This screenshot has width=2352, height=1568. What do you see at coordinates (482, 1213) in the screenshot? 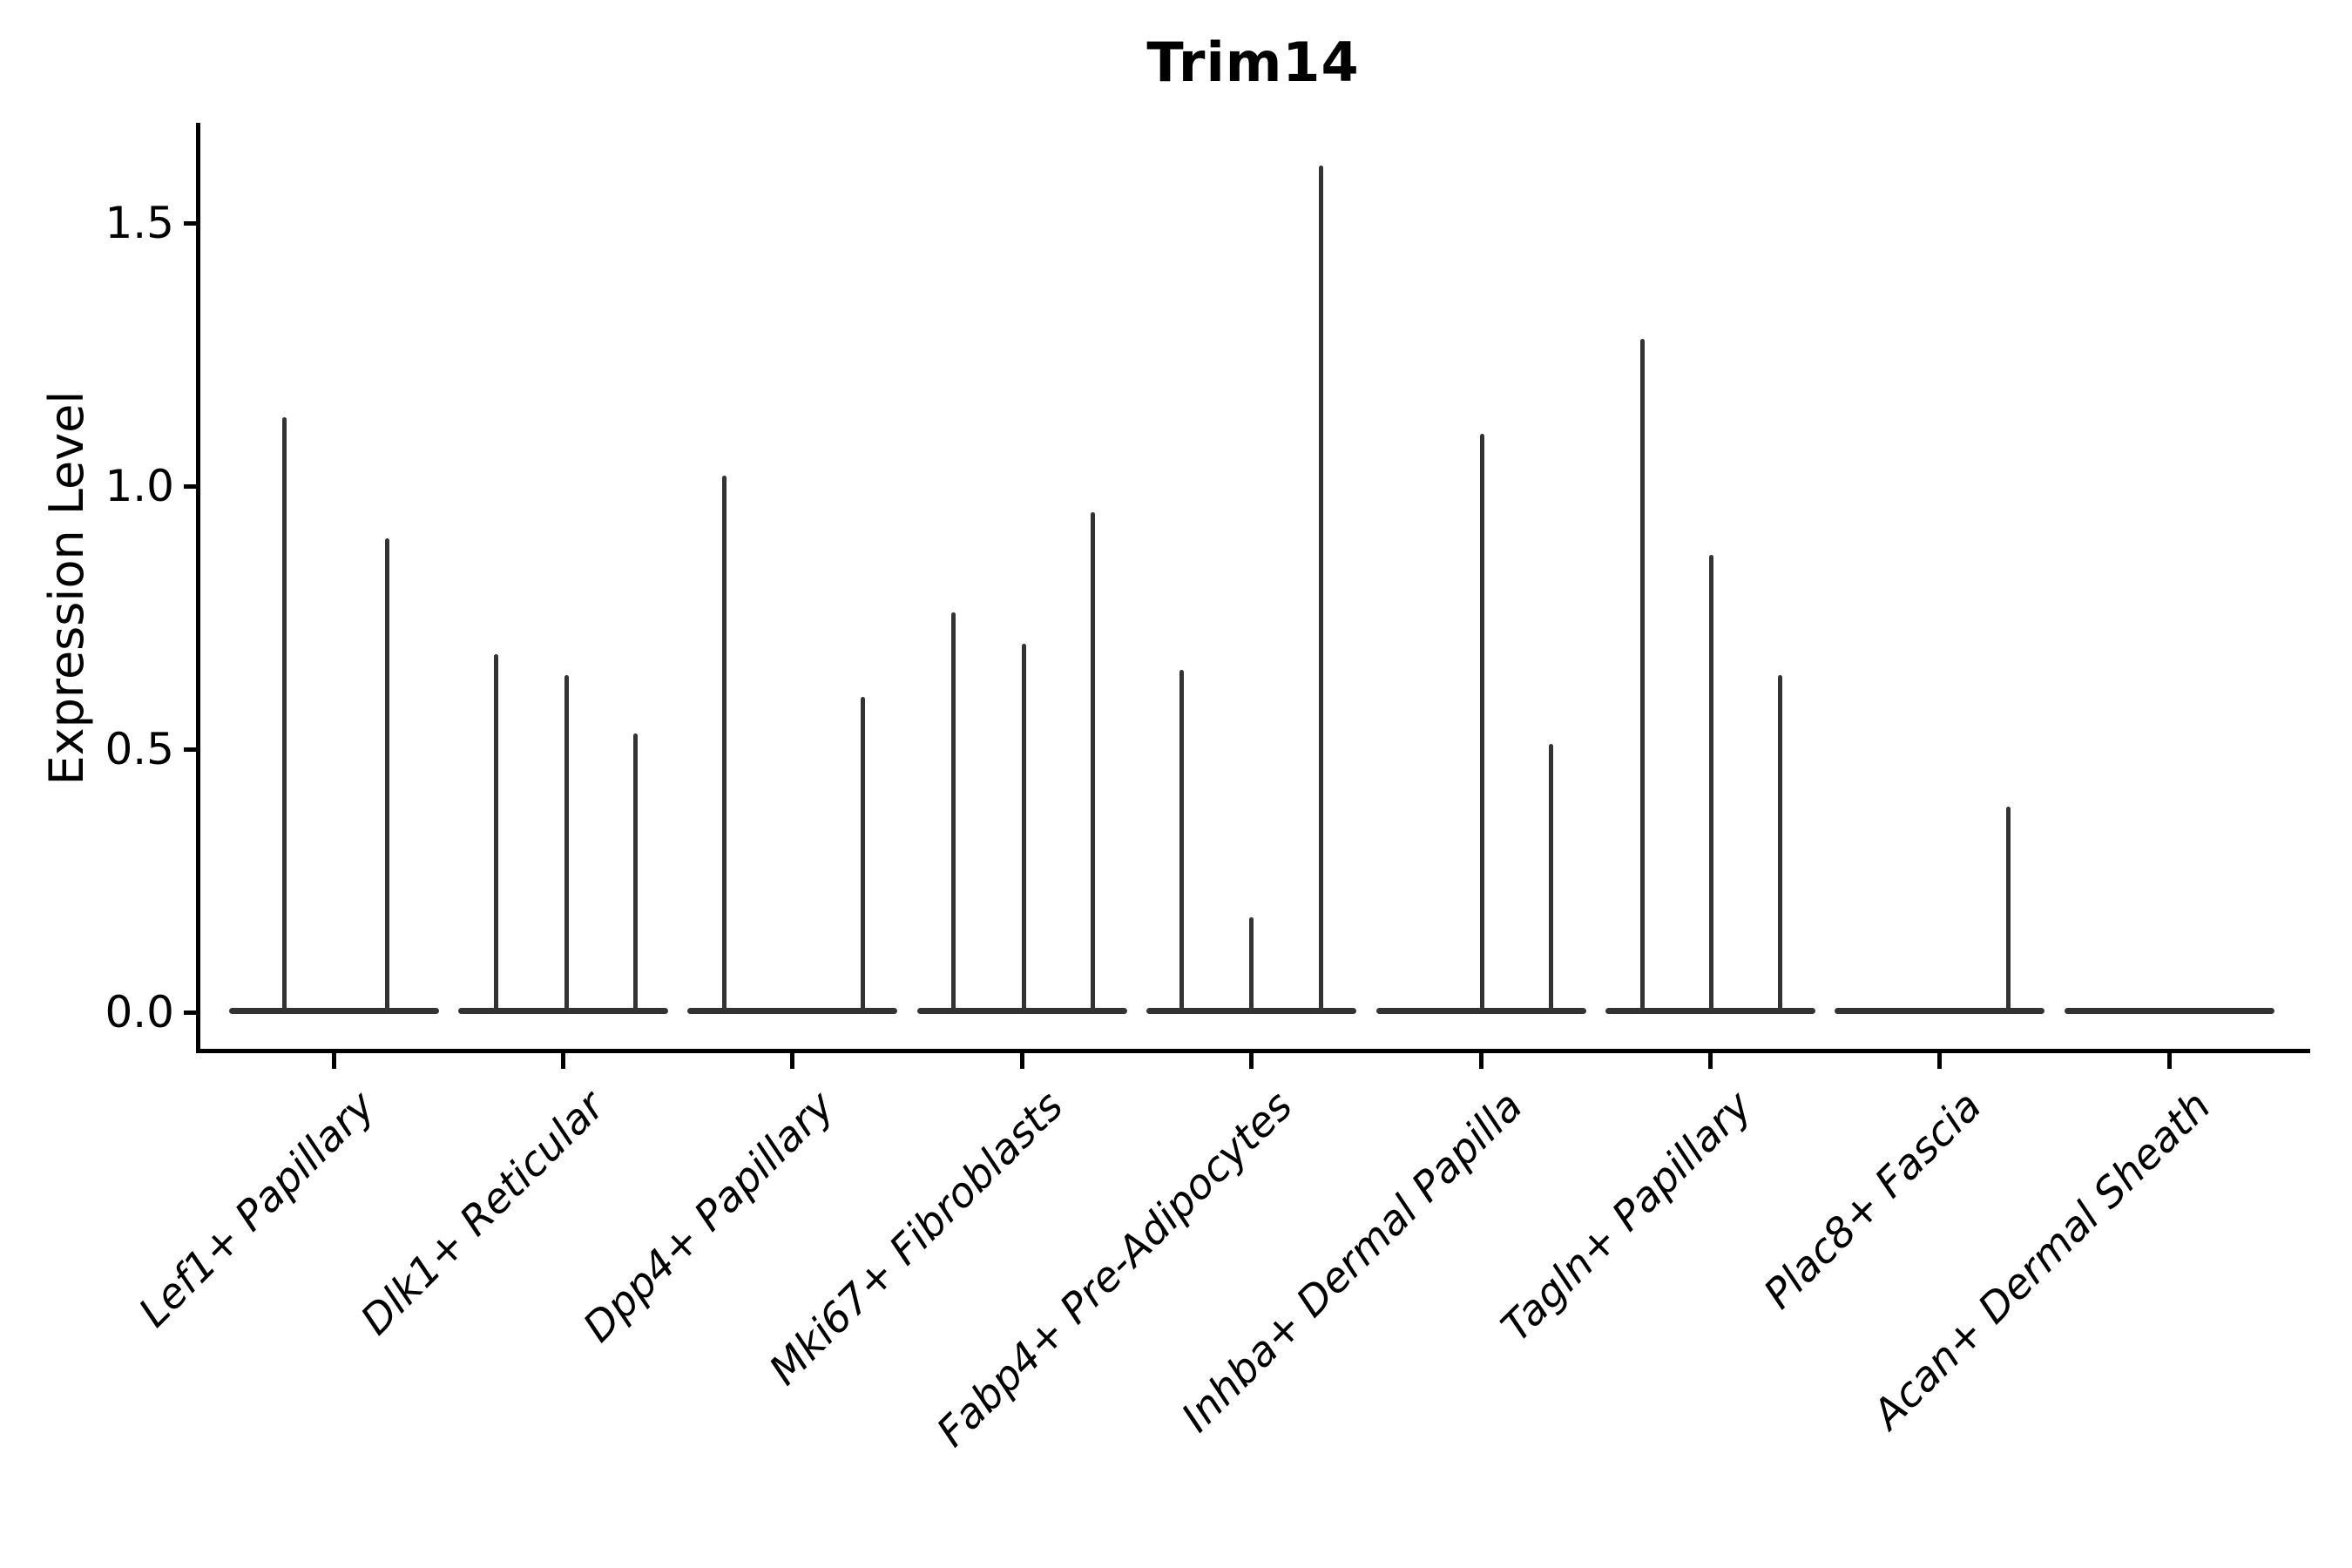
I see `x-axis-tick-label: Dlk1+ Reticular` at bounding box center [482, 1213].